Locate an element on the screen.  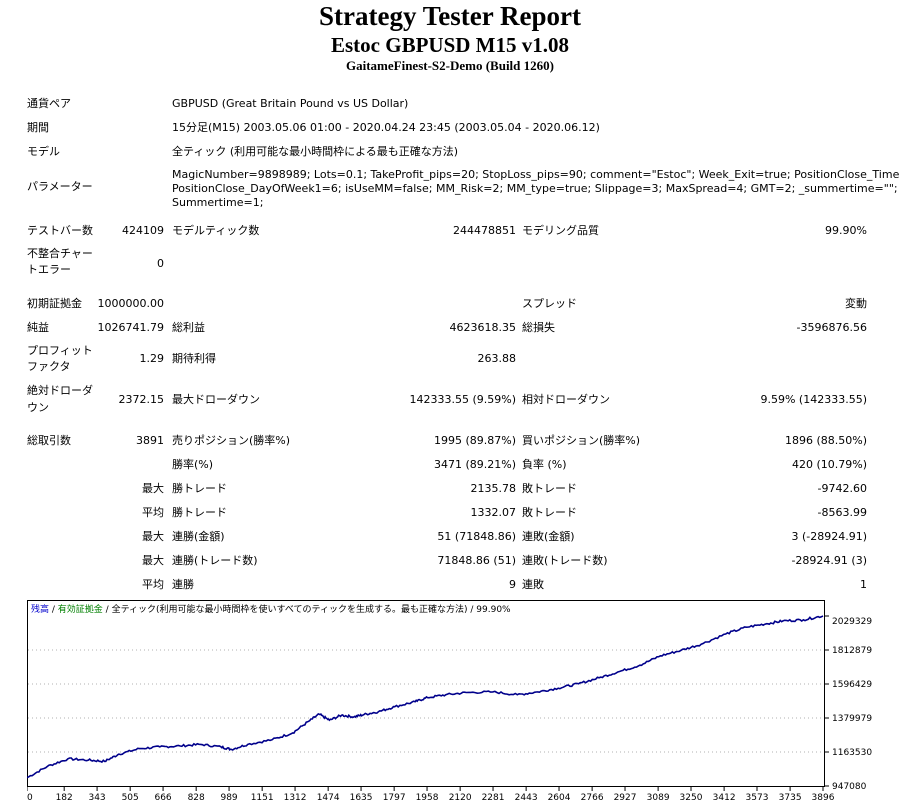
x-tick-label: 3573 is located at coordinates (757, 798).